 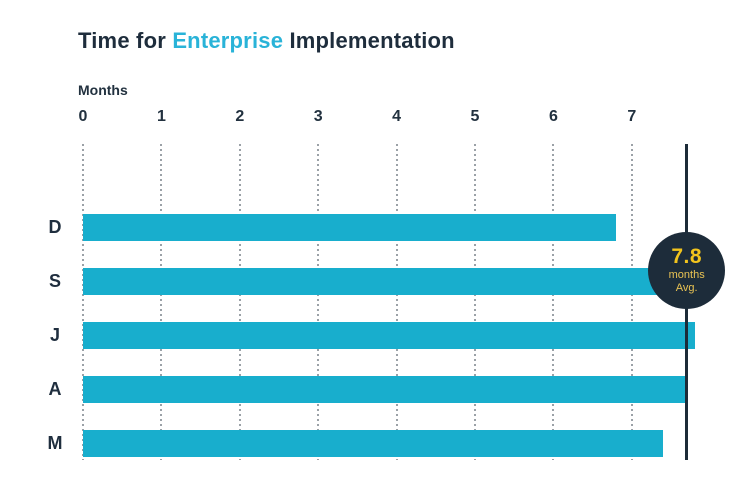 I want to click on title-suffix: Implementation, so click(x=369, y=40).